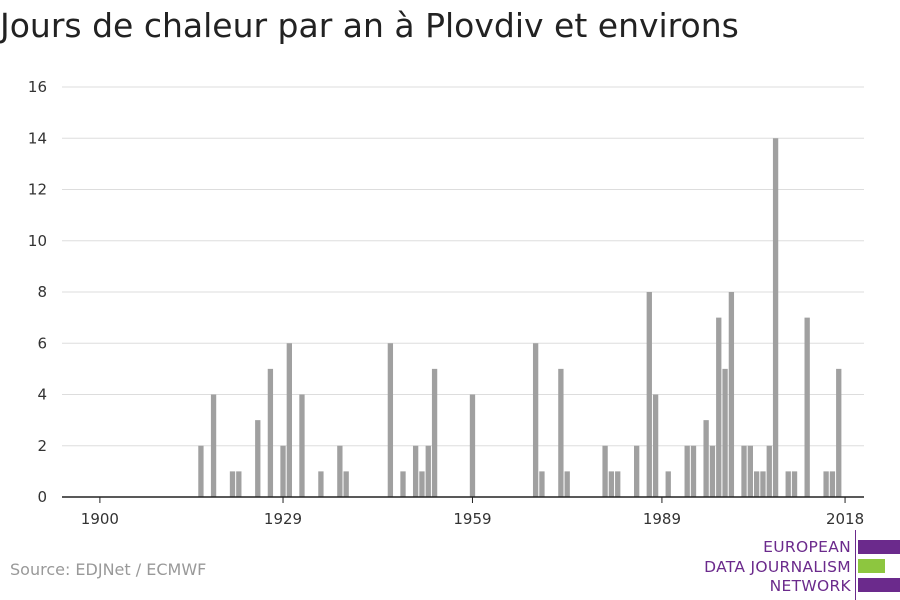  What do you see at coordinates (807, 407) in the screenshot?
I see `bar-2012` at bounding box center [807, 407].